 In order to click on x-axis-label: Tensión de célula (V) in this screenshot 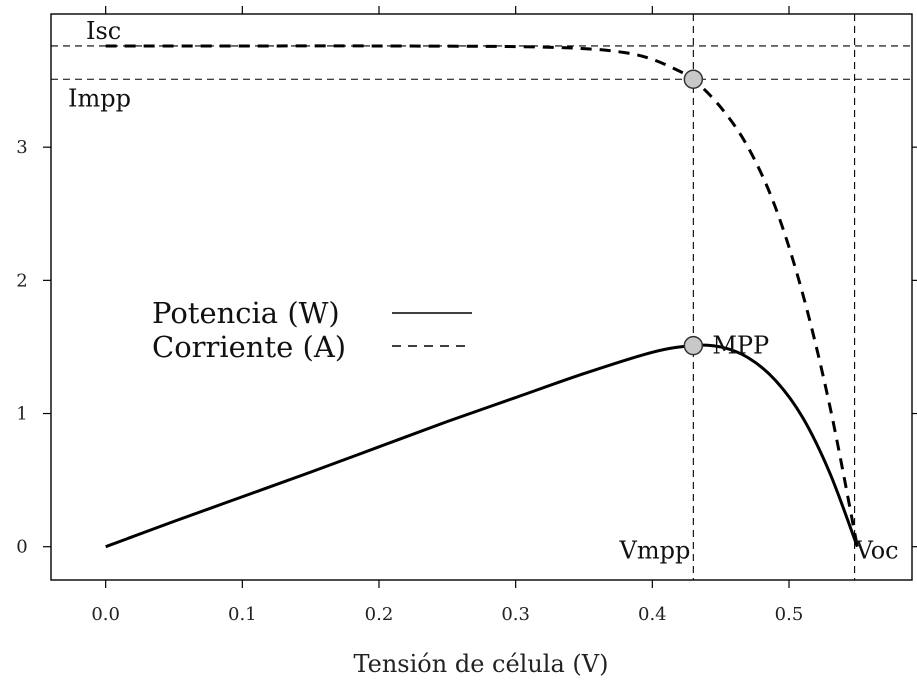, I will do `click(481, 664)`.